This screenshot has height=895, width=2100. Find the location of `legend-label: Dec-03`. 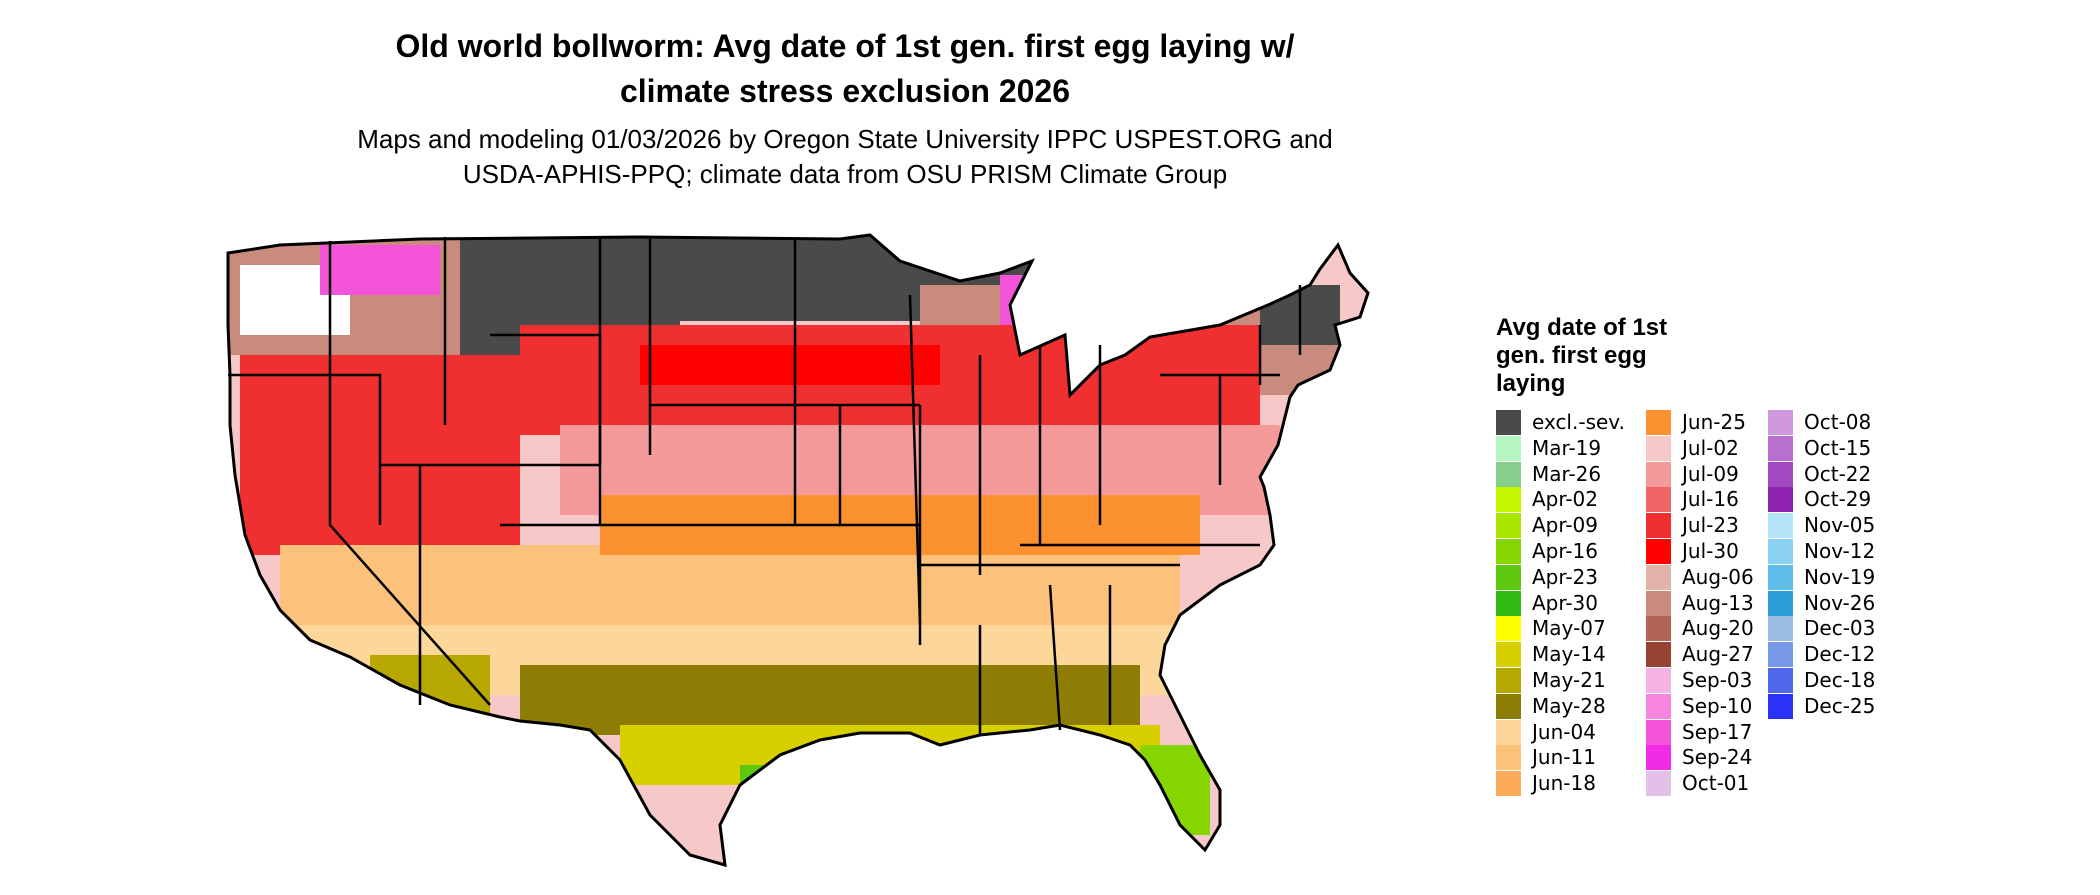

legend-label: Dec-03 is located at coordinates (1840, 628).